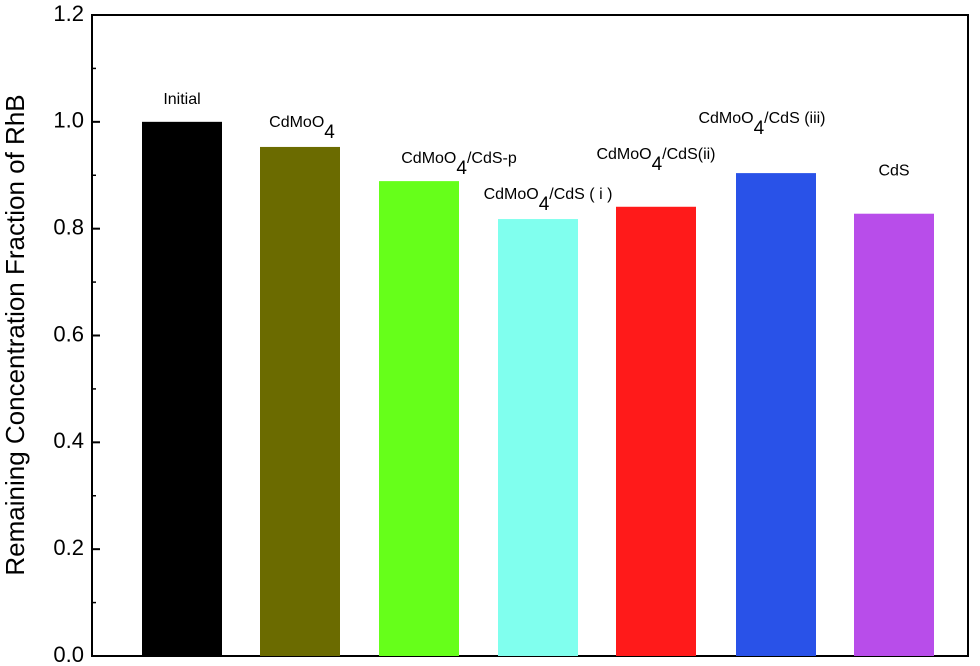  I want to click on y-tick-label: 1.0, so click(68, 120).